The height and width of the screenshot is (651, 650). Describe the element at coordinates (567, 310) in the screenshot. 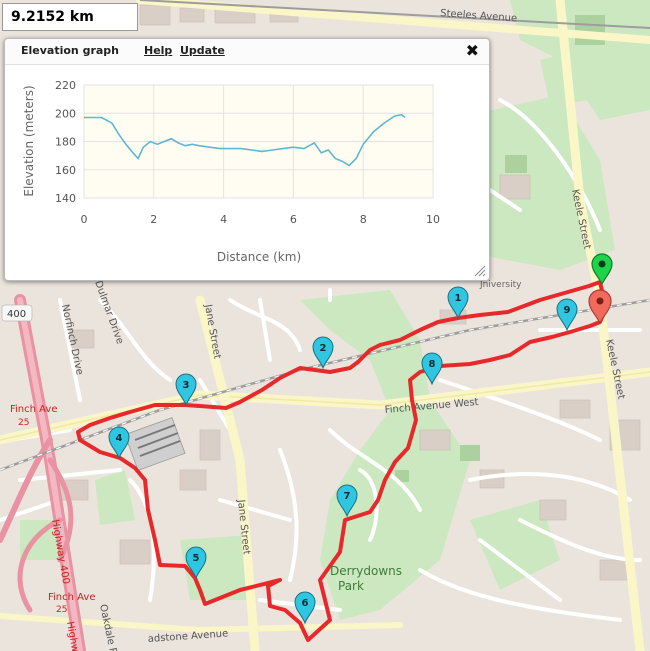

I see `marker-label: 9` at that location.